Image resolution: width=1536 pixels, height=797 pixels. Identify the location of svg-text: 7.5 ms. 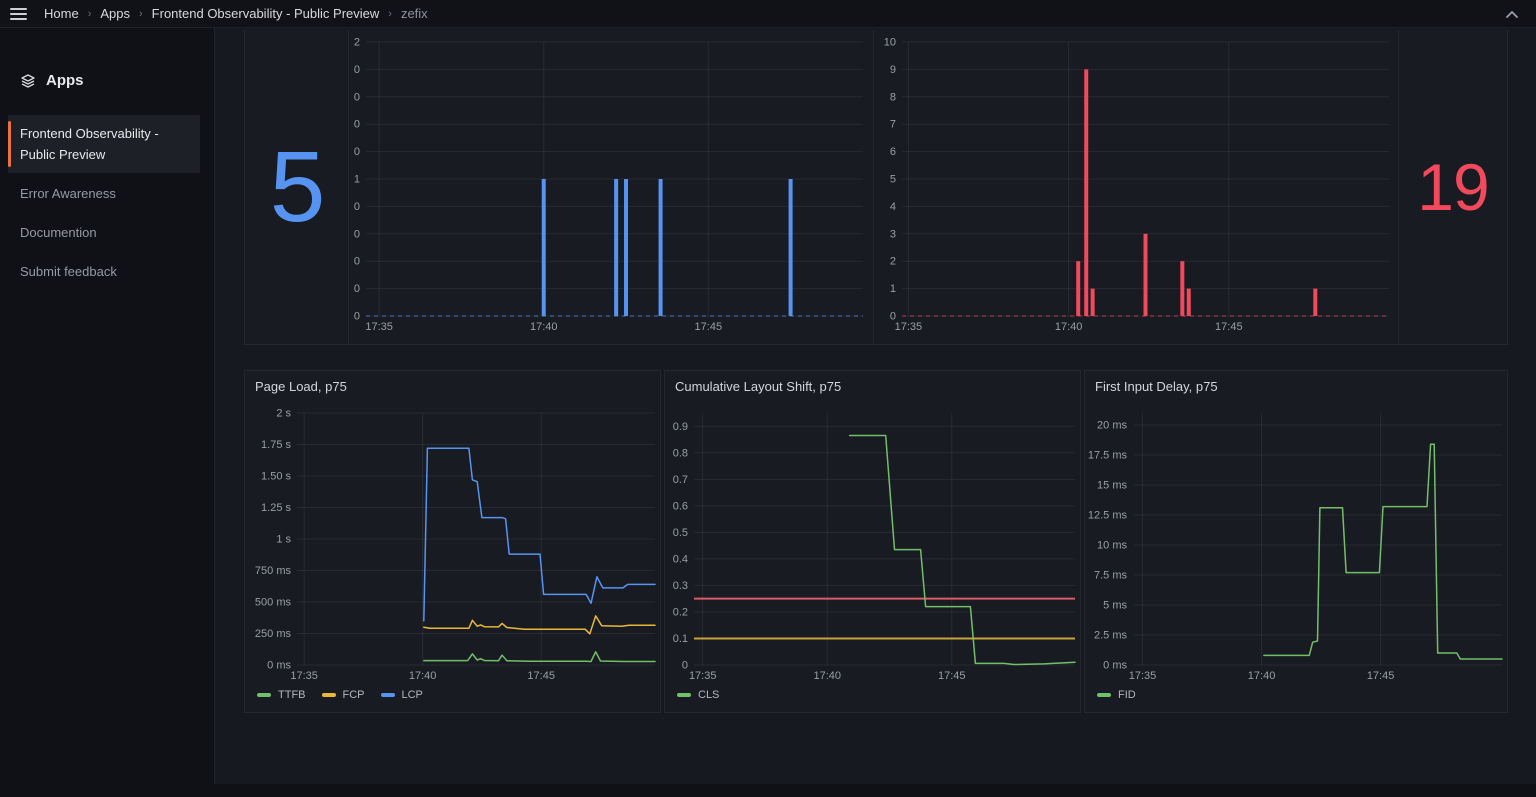
(1111, 576).